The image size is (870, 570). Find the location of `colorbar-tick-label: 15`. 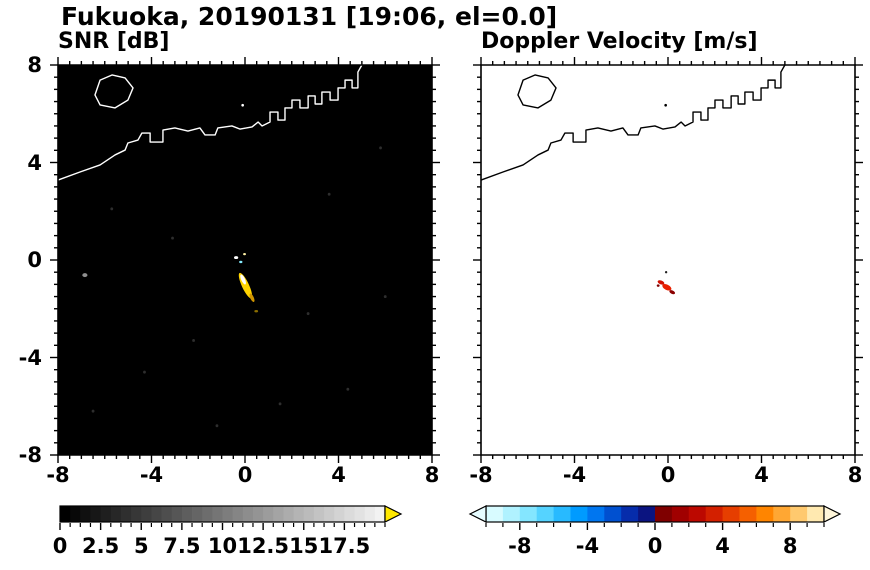

colorbar-tick-label: 15 is located at coordinates (304, 546).